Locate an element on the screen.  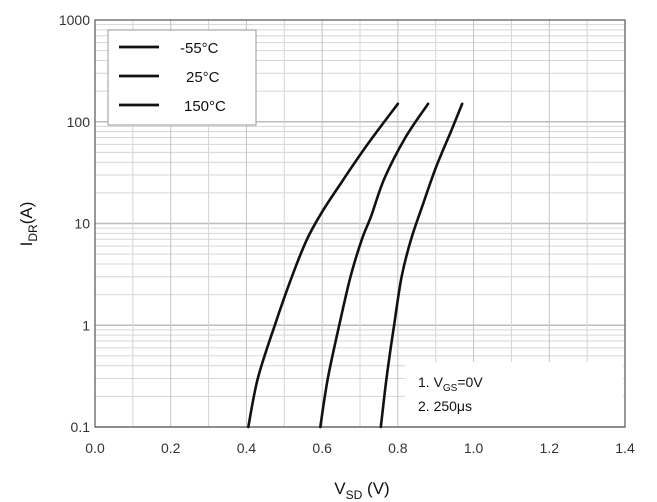
y-tick-labels: 0.1 1 10 100 1000 is located at coordinates (74, 223).